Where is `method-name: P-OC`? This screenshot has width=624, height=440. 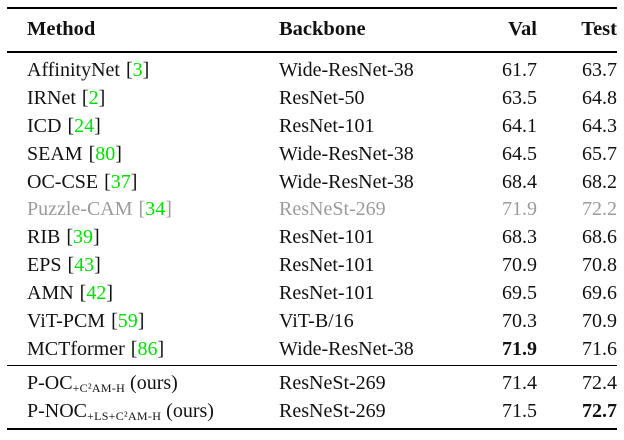
method-name: P-OC is located at coordinates (50, 383).